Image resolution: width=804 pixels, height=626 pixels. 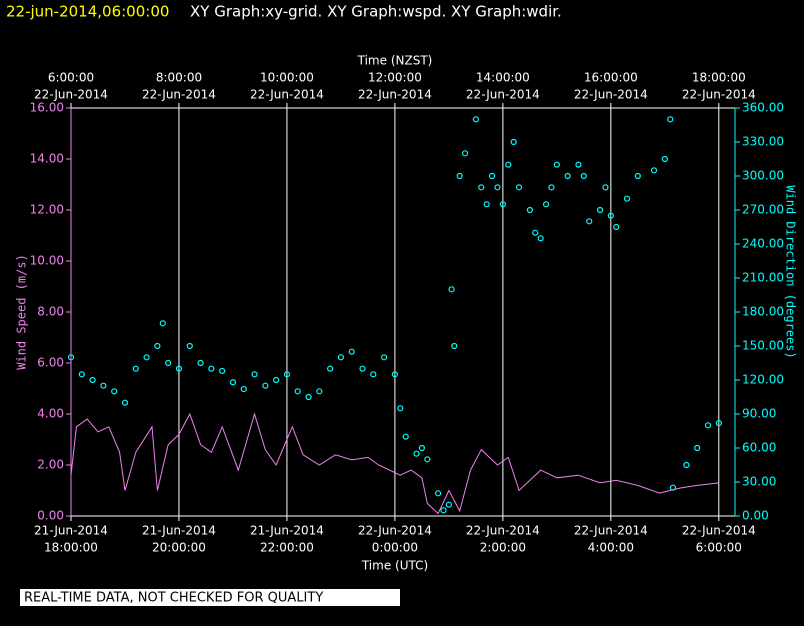 I want to click on y2-tick-label: 330.00, so click(x=763, y=142).